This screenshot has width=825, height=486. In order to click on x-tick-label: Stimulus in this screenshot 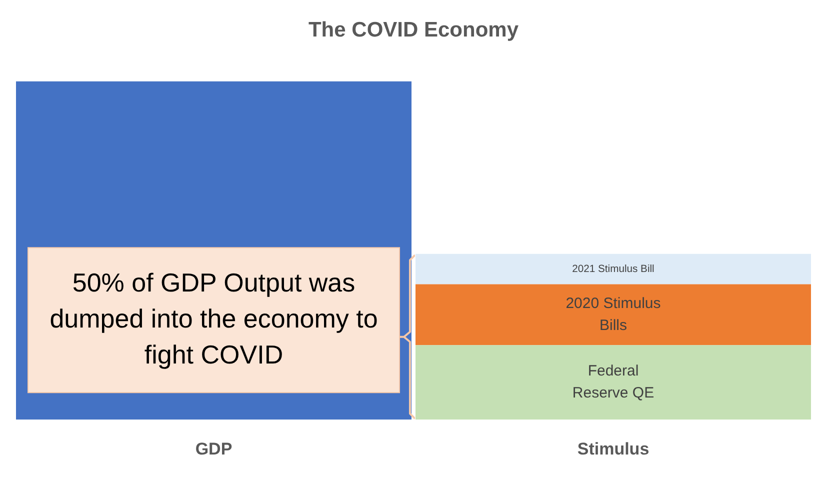, I will do `click(613, 448)`.